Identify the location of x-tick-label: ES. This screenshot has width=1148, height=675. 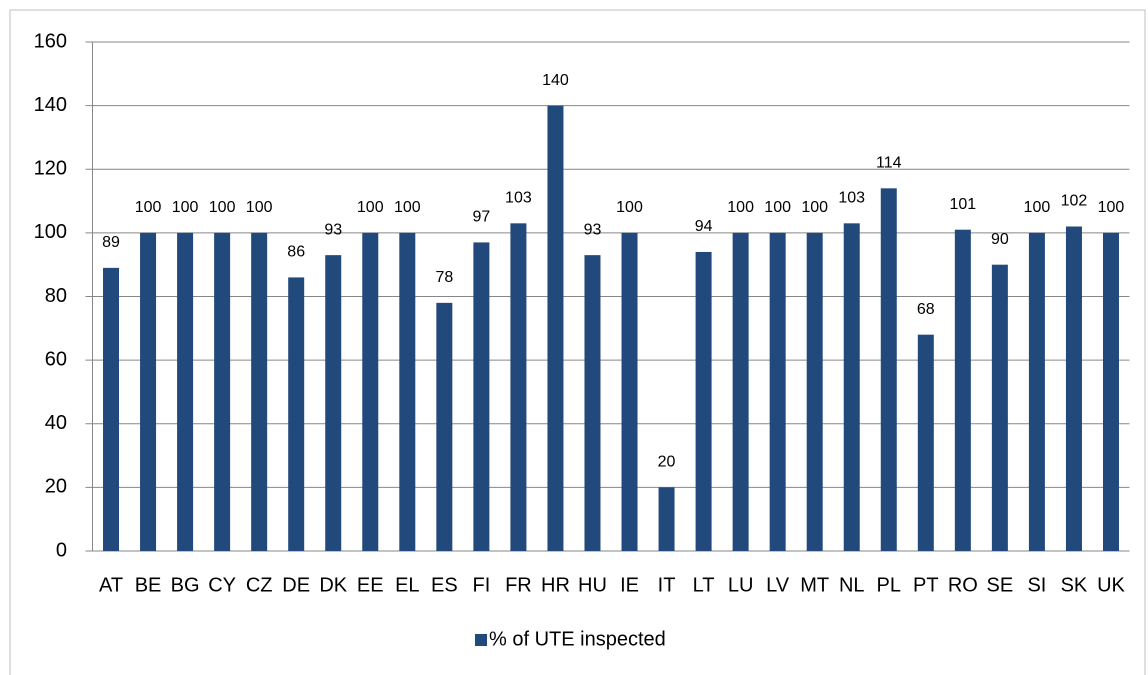
(444, 585).